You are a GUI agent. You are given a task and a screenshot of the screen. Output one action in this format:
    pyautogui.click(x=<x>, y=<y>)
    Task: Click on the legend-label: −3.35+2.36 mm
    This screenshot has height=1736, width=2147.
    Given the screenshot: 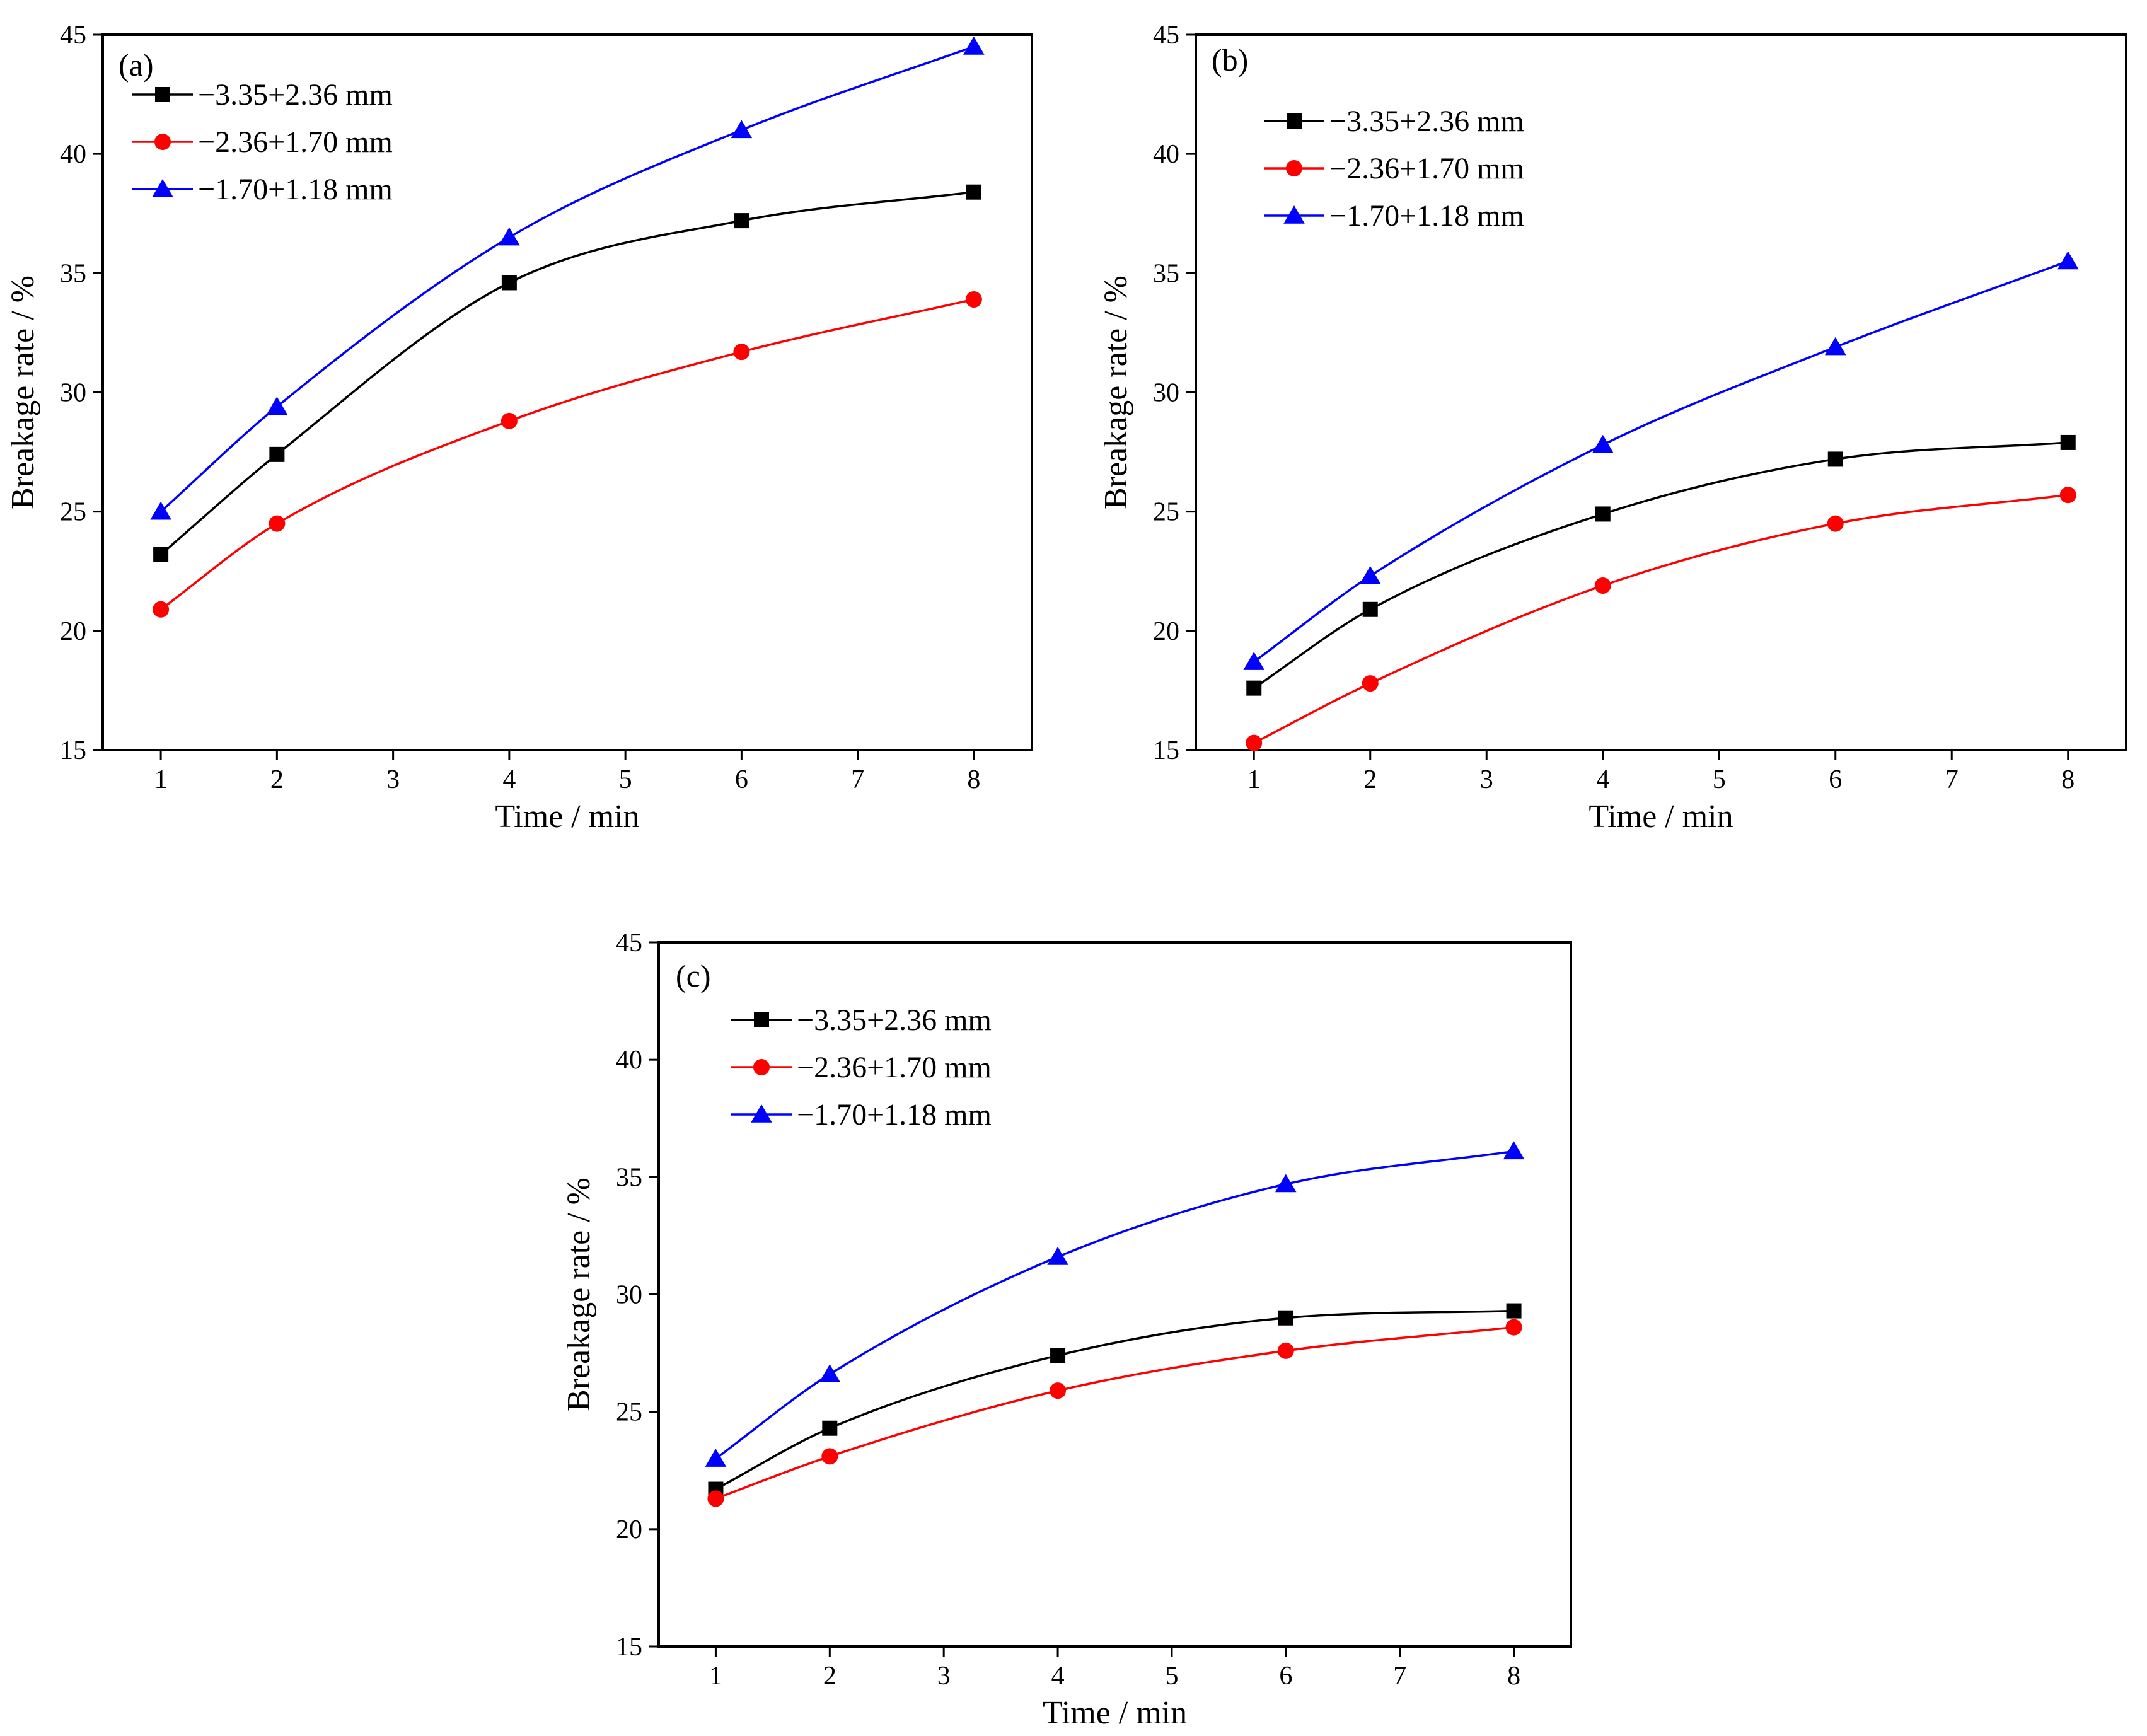 What is the action you would take?
    pyautogui.click(x=895, y=1020)
    